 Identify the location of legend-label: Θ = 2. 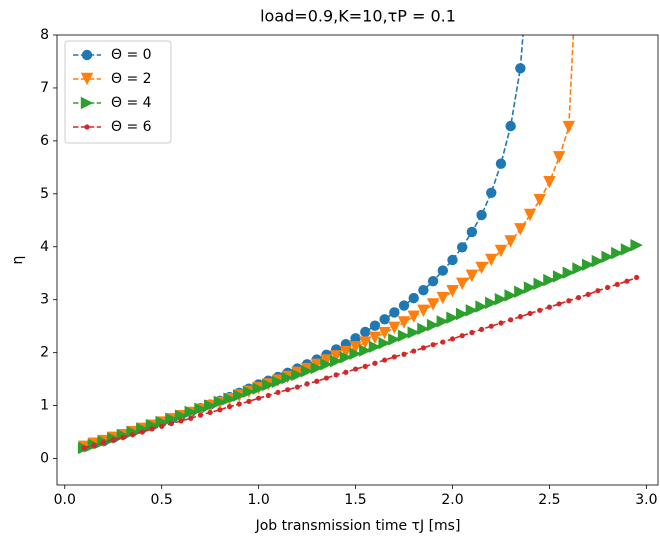
(131, 79).